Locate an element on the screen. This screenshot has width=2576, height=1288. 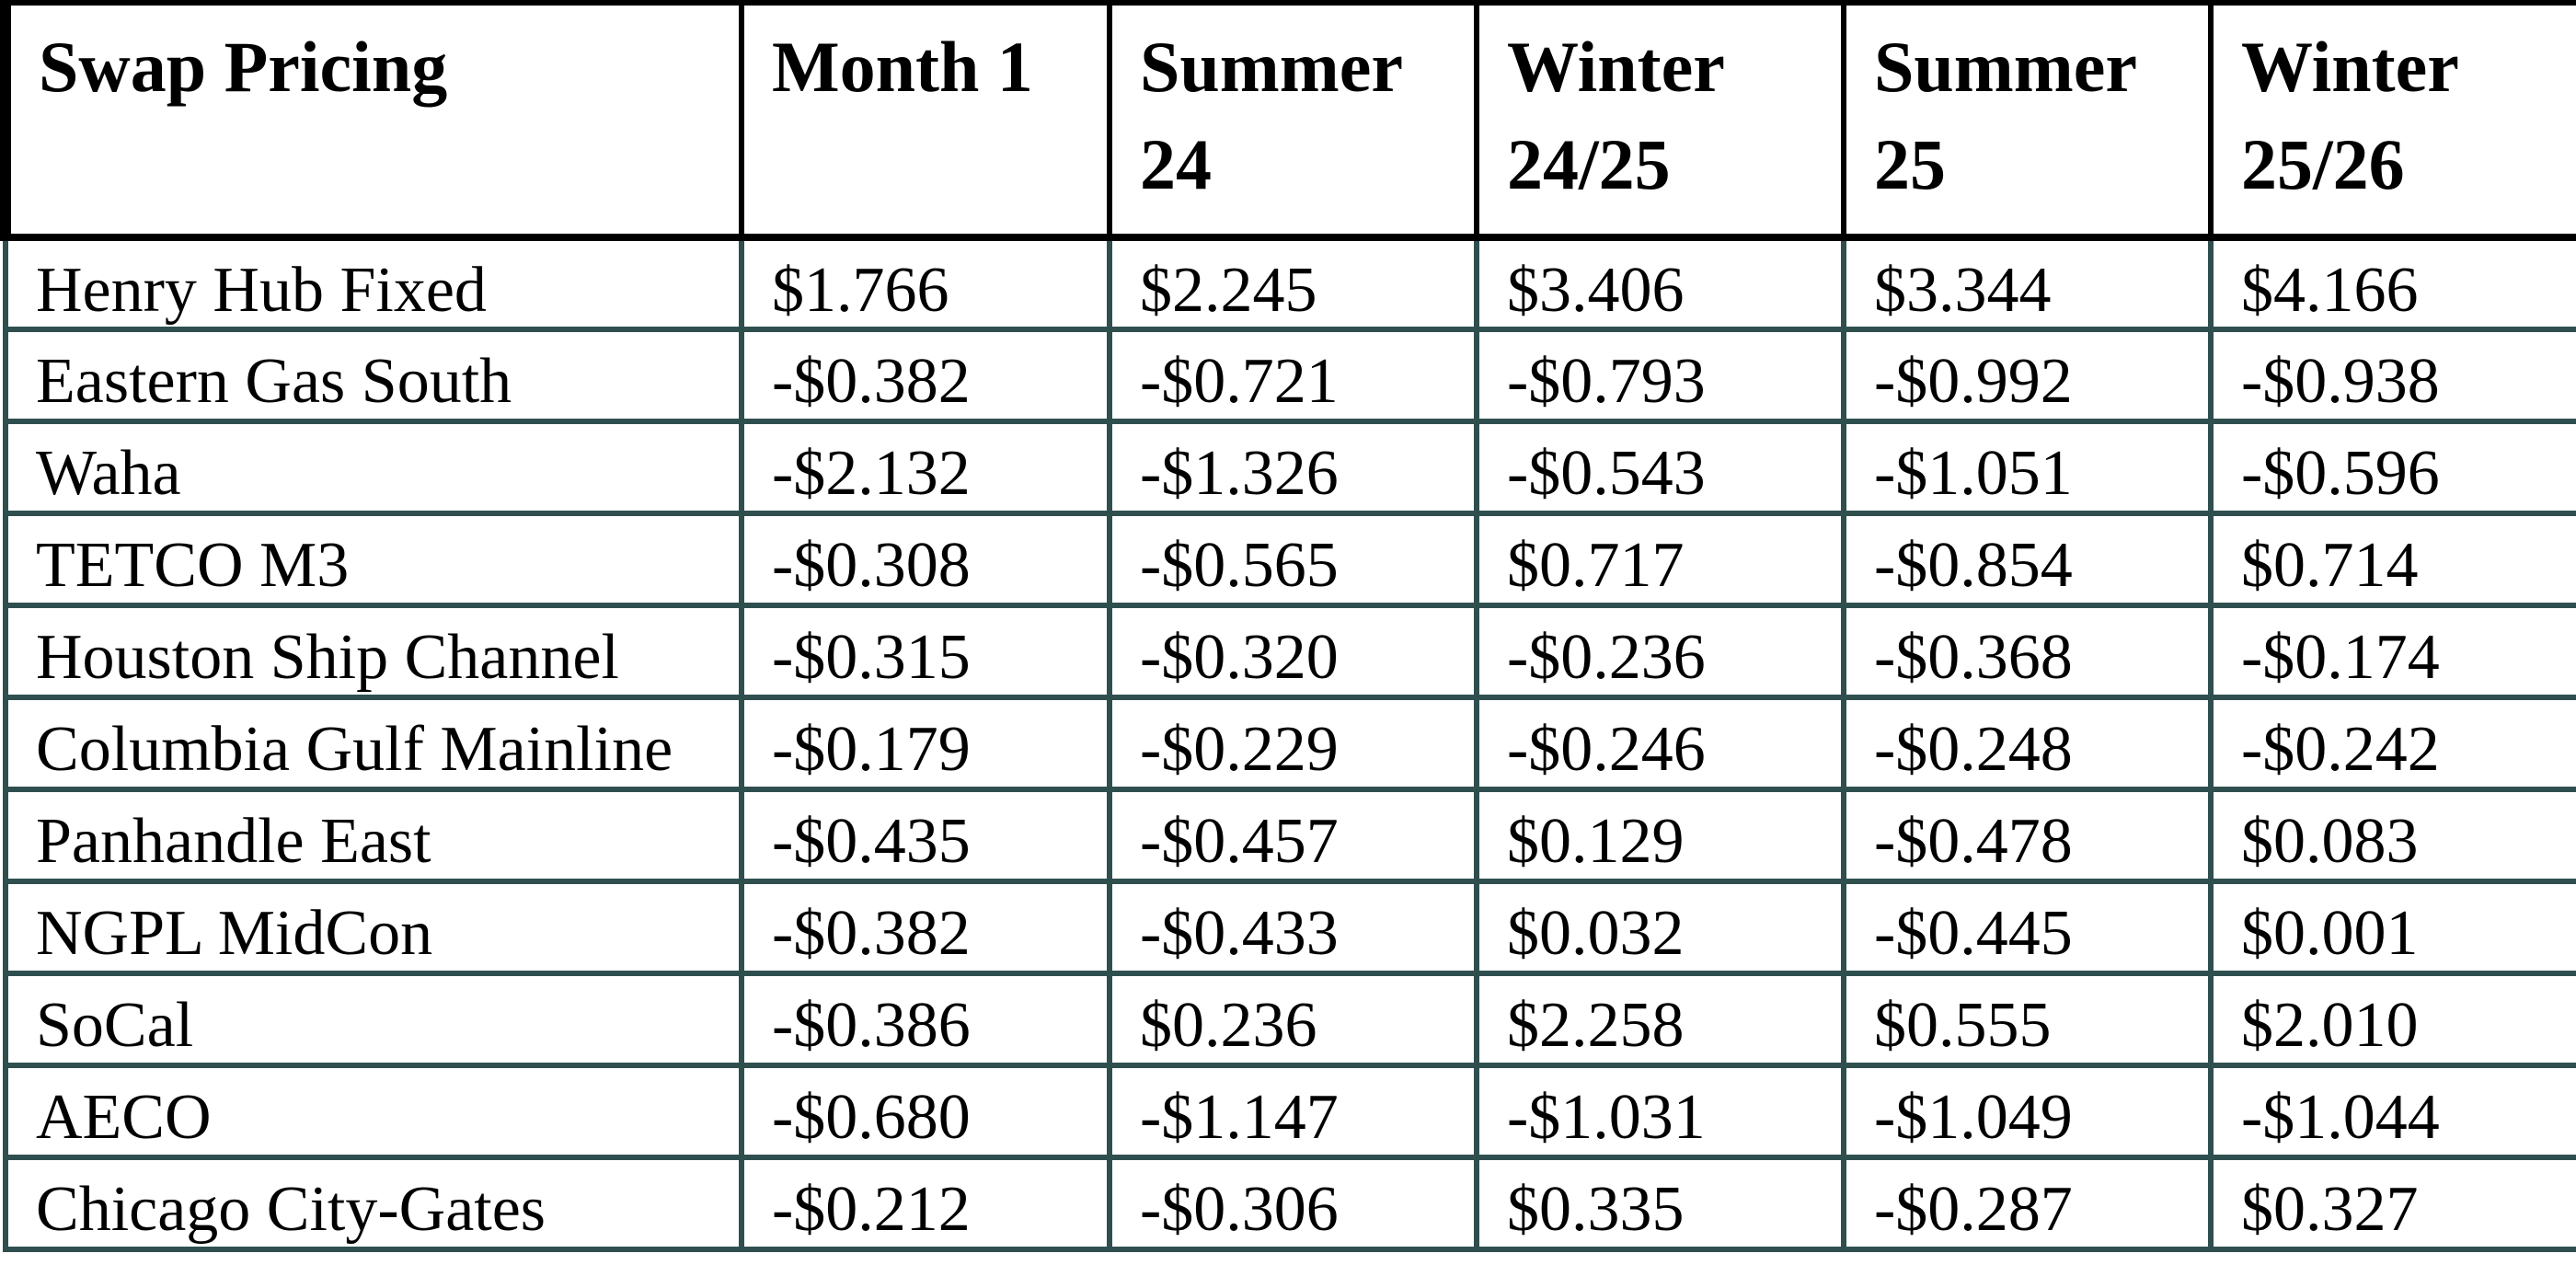
price-cell: -$0.435 is located at coordinates (925, 835).